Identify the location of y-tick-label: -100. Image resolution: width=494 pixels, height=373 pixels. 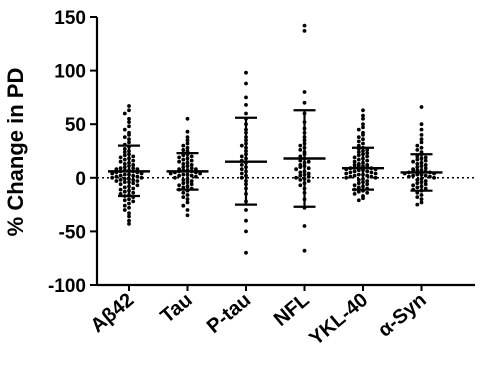
(67, 286).